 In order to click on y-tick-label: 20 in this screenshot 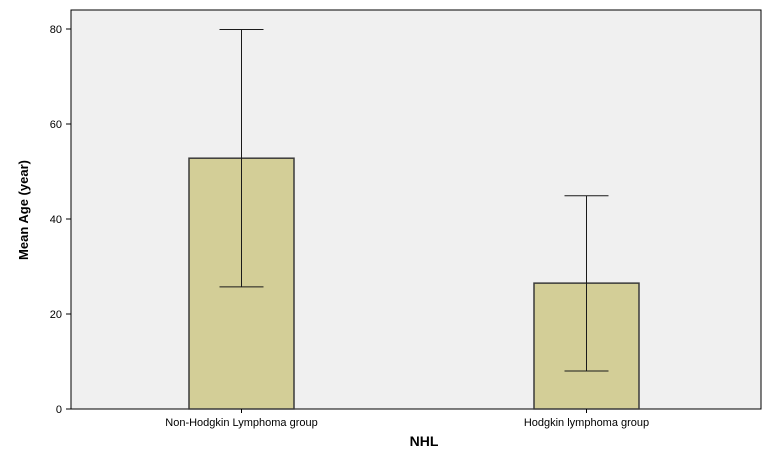, I will do `click(56, 315)`.